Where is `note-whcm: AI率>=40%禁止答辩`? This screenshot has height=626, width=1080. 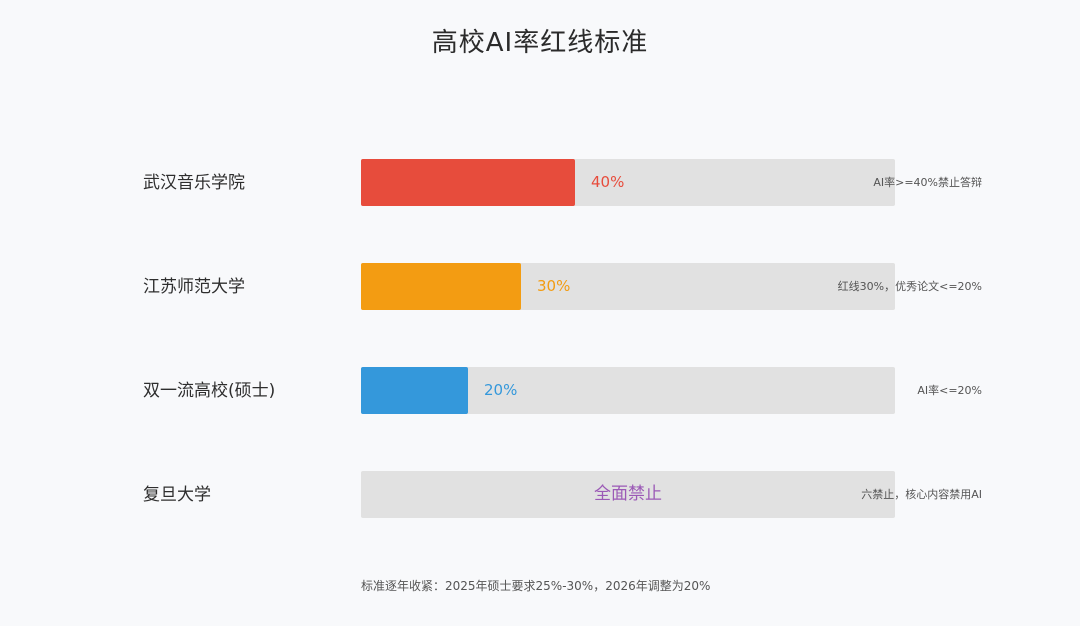
note-whcm: AI率>=40%禁止答辩 is located at coordinates (927, 182).